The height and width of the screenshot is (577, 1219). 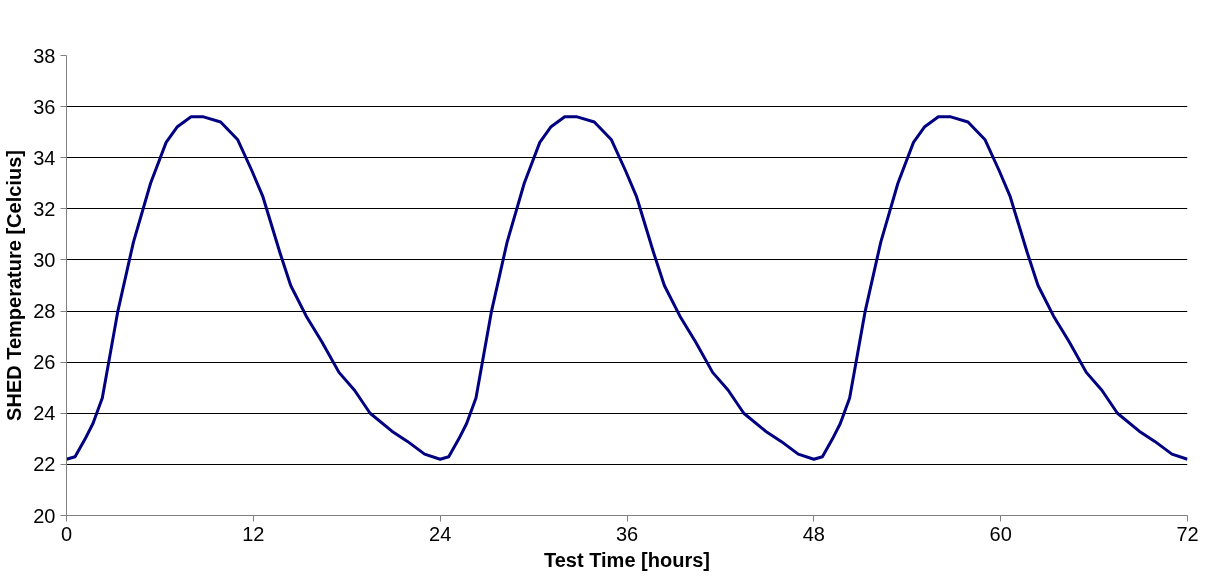 What do you see at coordinates (44, 413) in the screenshot?
I see `y-tick-label: 24` at bounding box center [44, 413].